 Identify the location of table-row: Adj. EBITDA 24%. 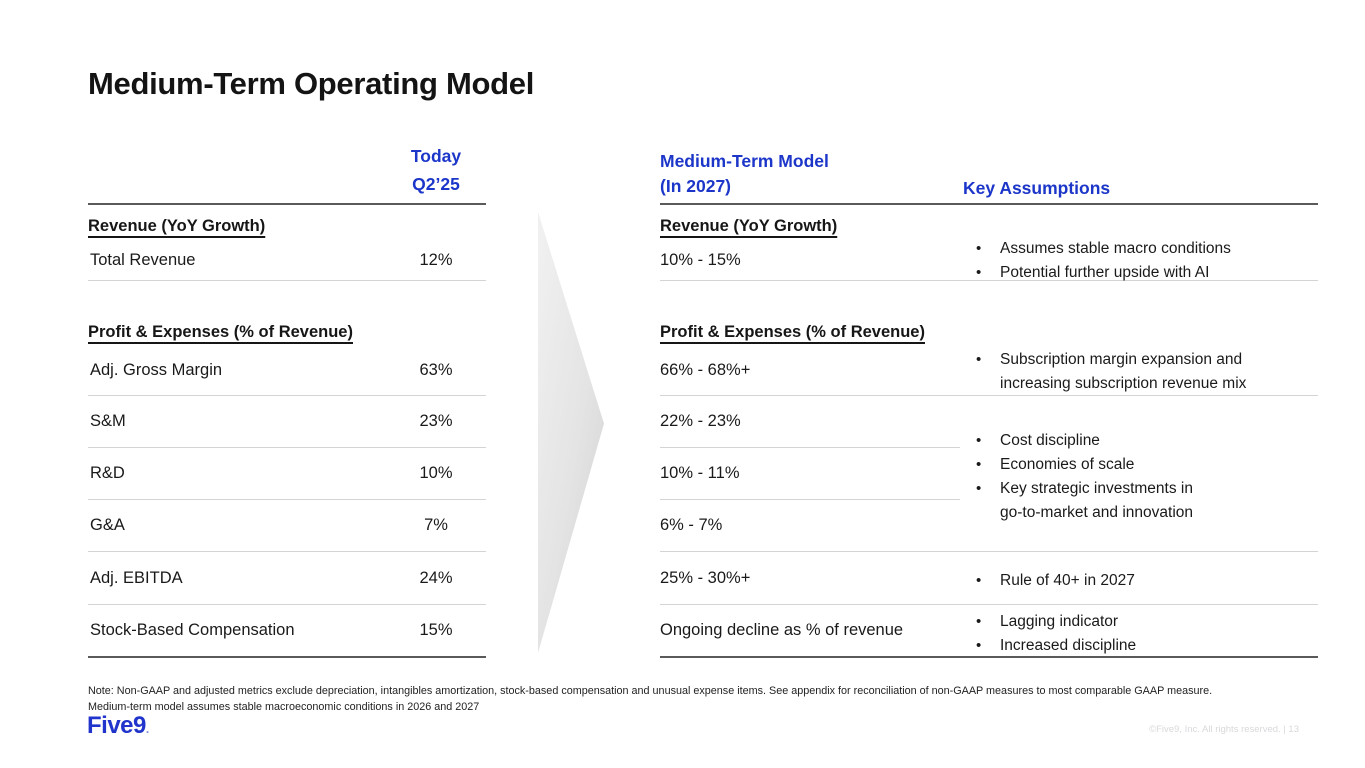
(287, 578).